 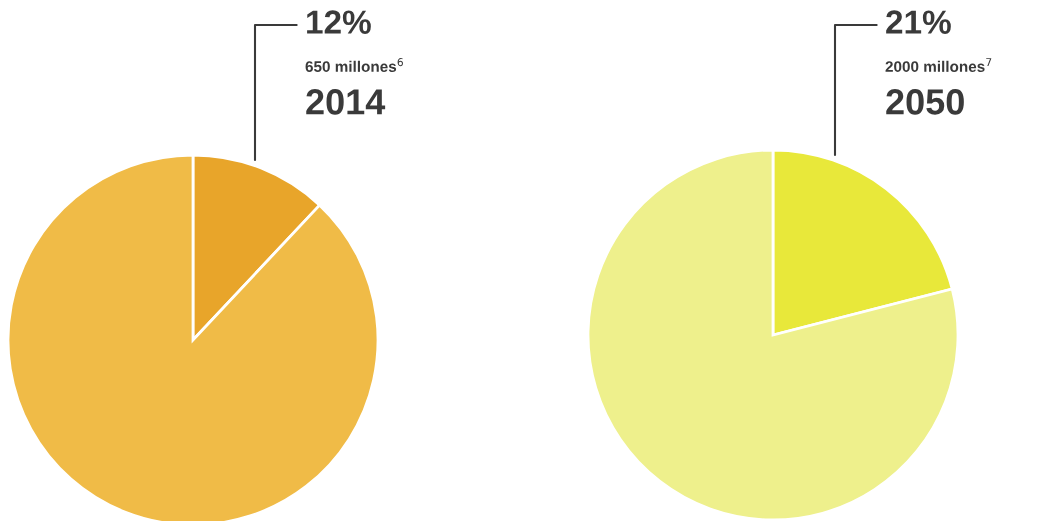 What do you see at coordinates (354, 65) in the screenshot?
I see `text: 650 millones$^{6}$` at bounding box center [354, 65].